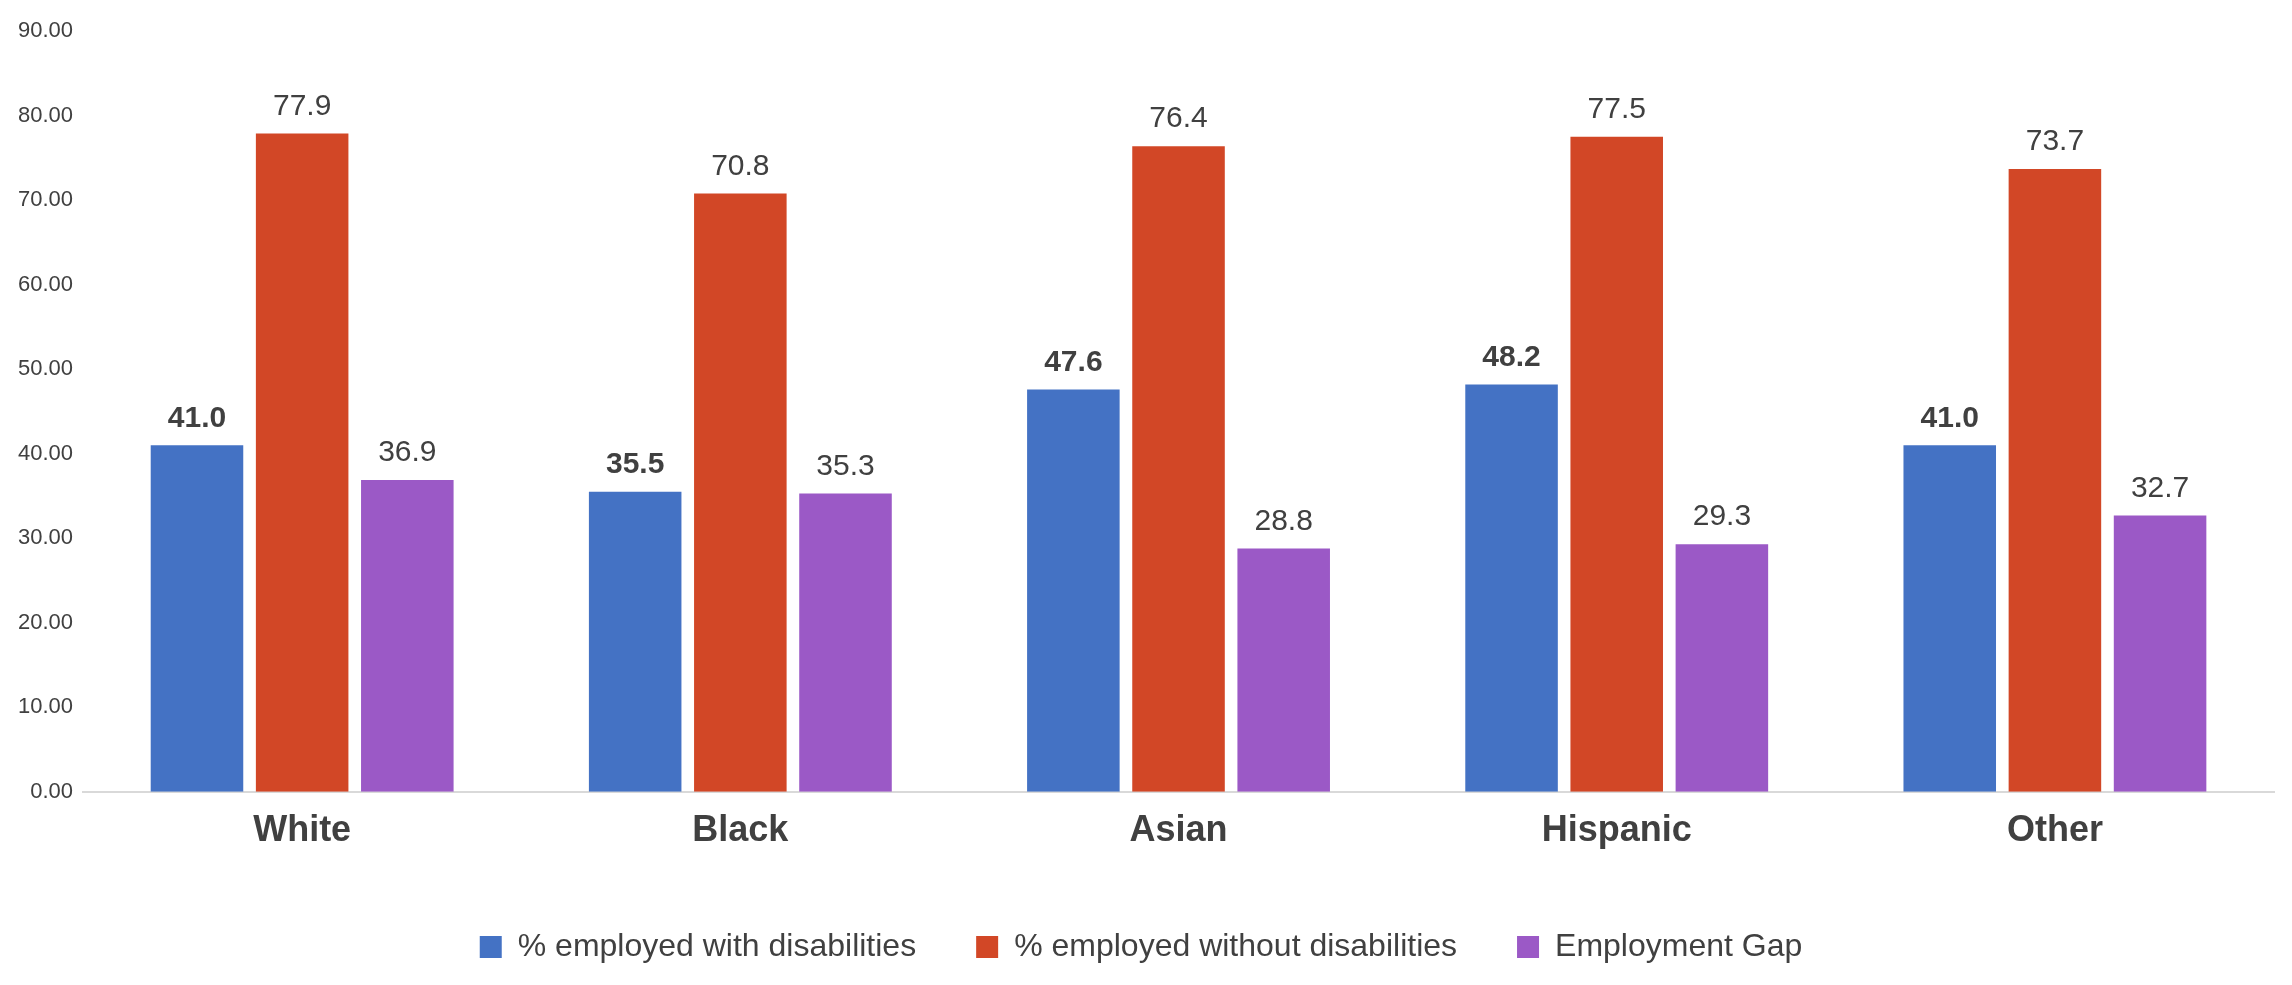  Describe the element at coordinates (1073, 360) in the screenshot. I see `data-label: 47.6` at that location.